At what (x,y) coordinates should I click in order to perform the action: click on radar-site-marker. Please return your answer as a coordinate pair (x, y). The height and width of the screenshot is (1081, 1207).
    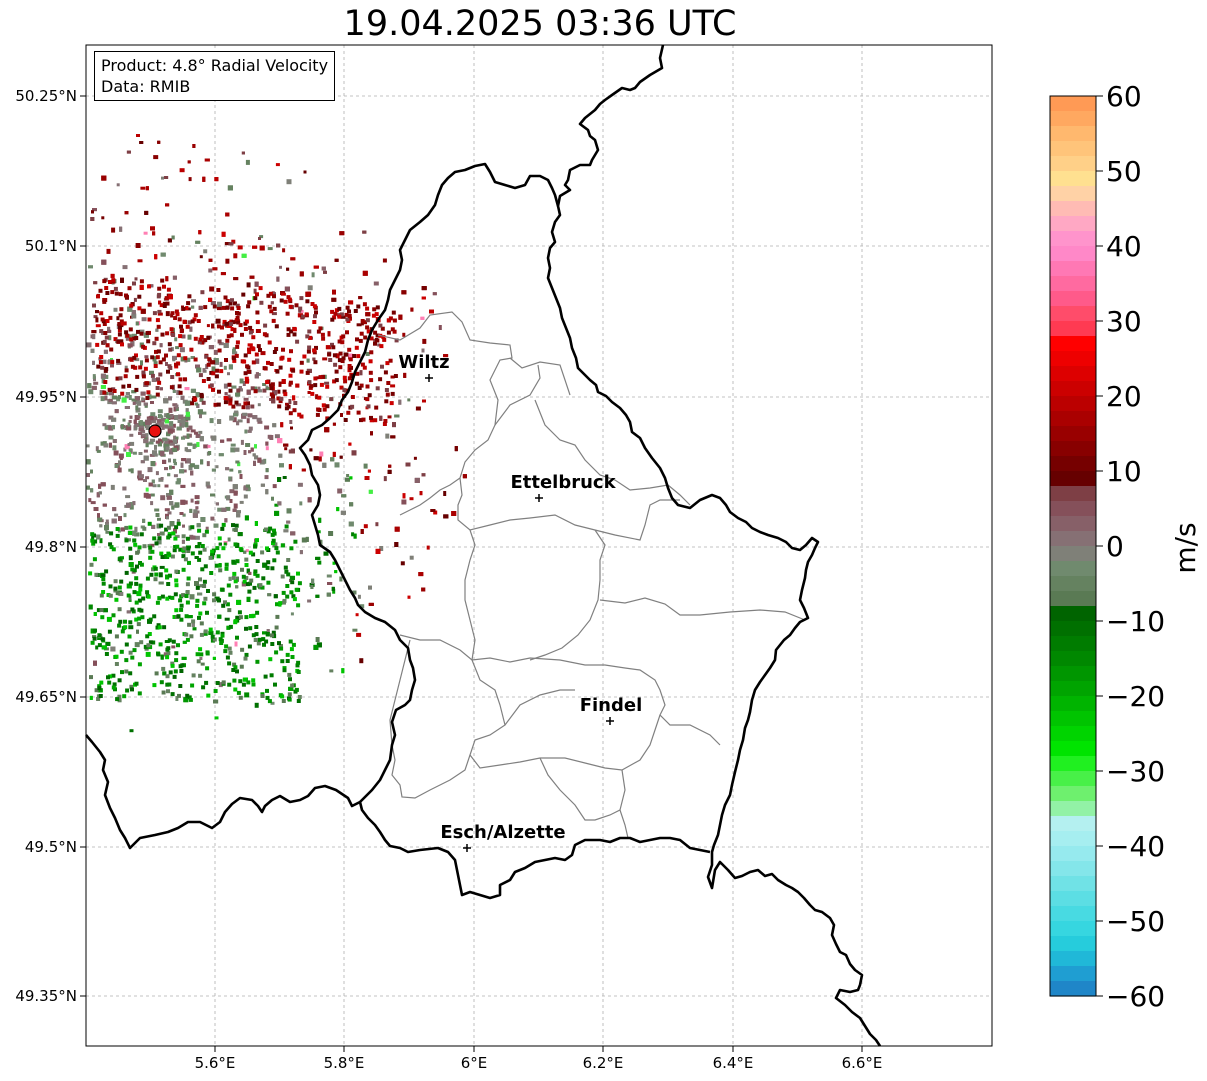
    Looking at the image, I should click on (155, 431).